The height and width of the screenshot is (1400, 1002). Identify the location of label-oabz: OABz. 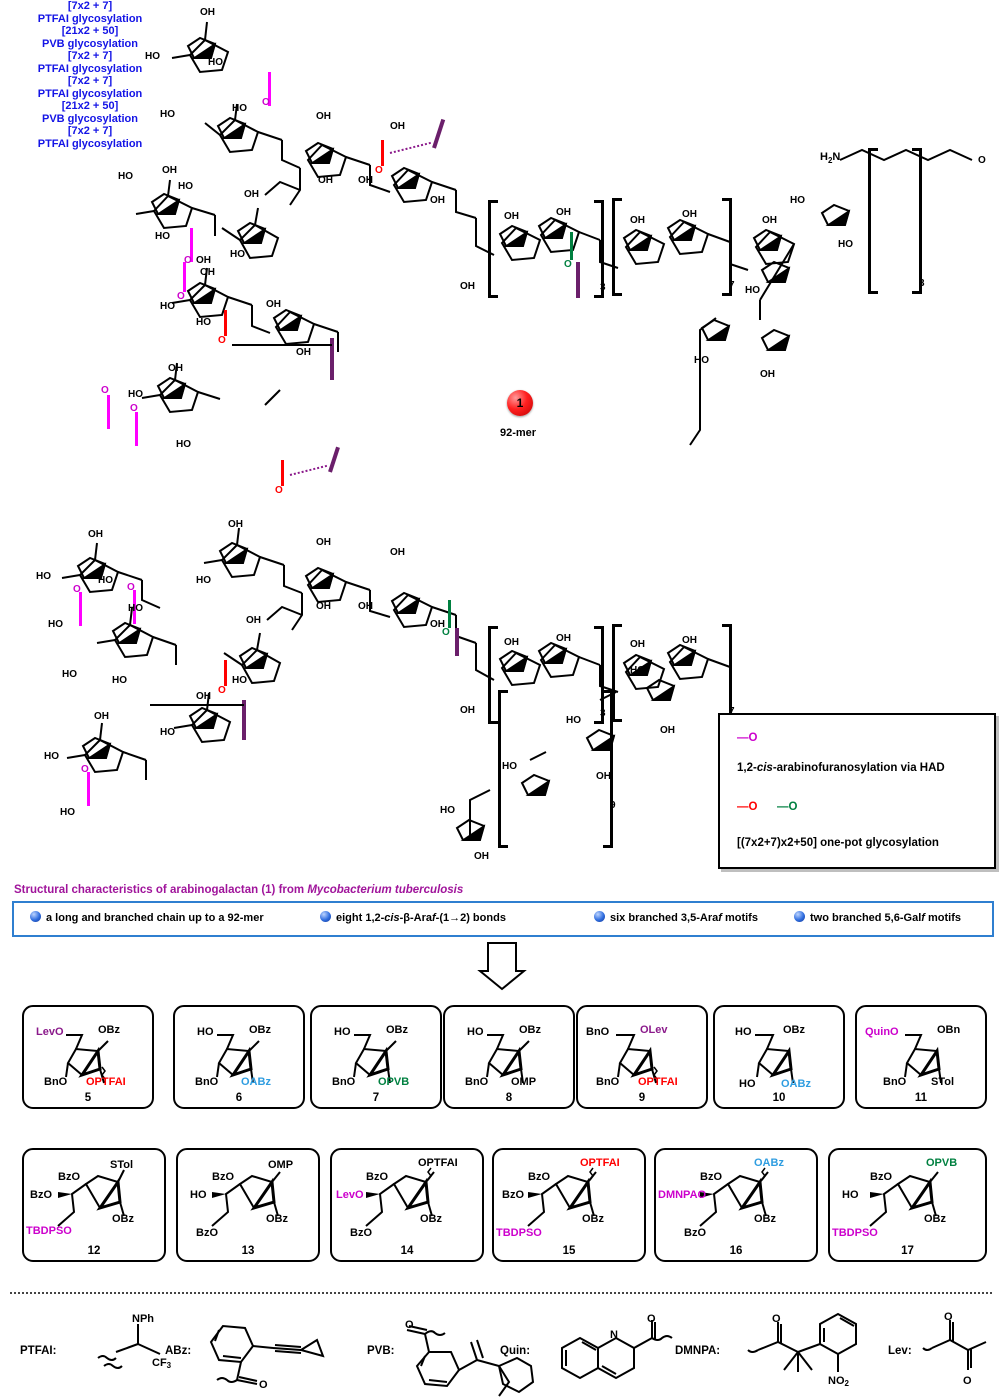
(256, 1082).